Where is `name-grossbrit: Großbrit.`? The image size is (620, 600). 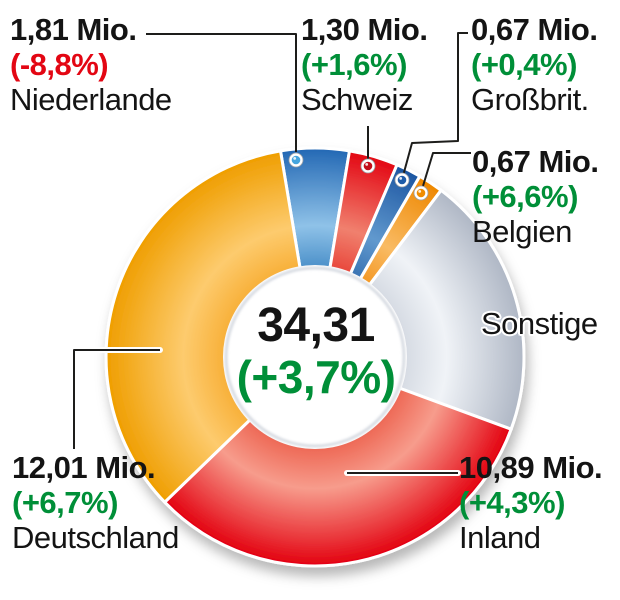 name-grossbrit: Großbrit. is located at coordinates (530, 99).